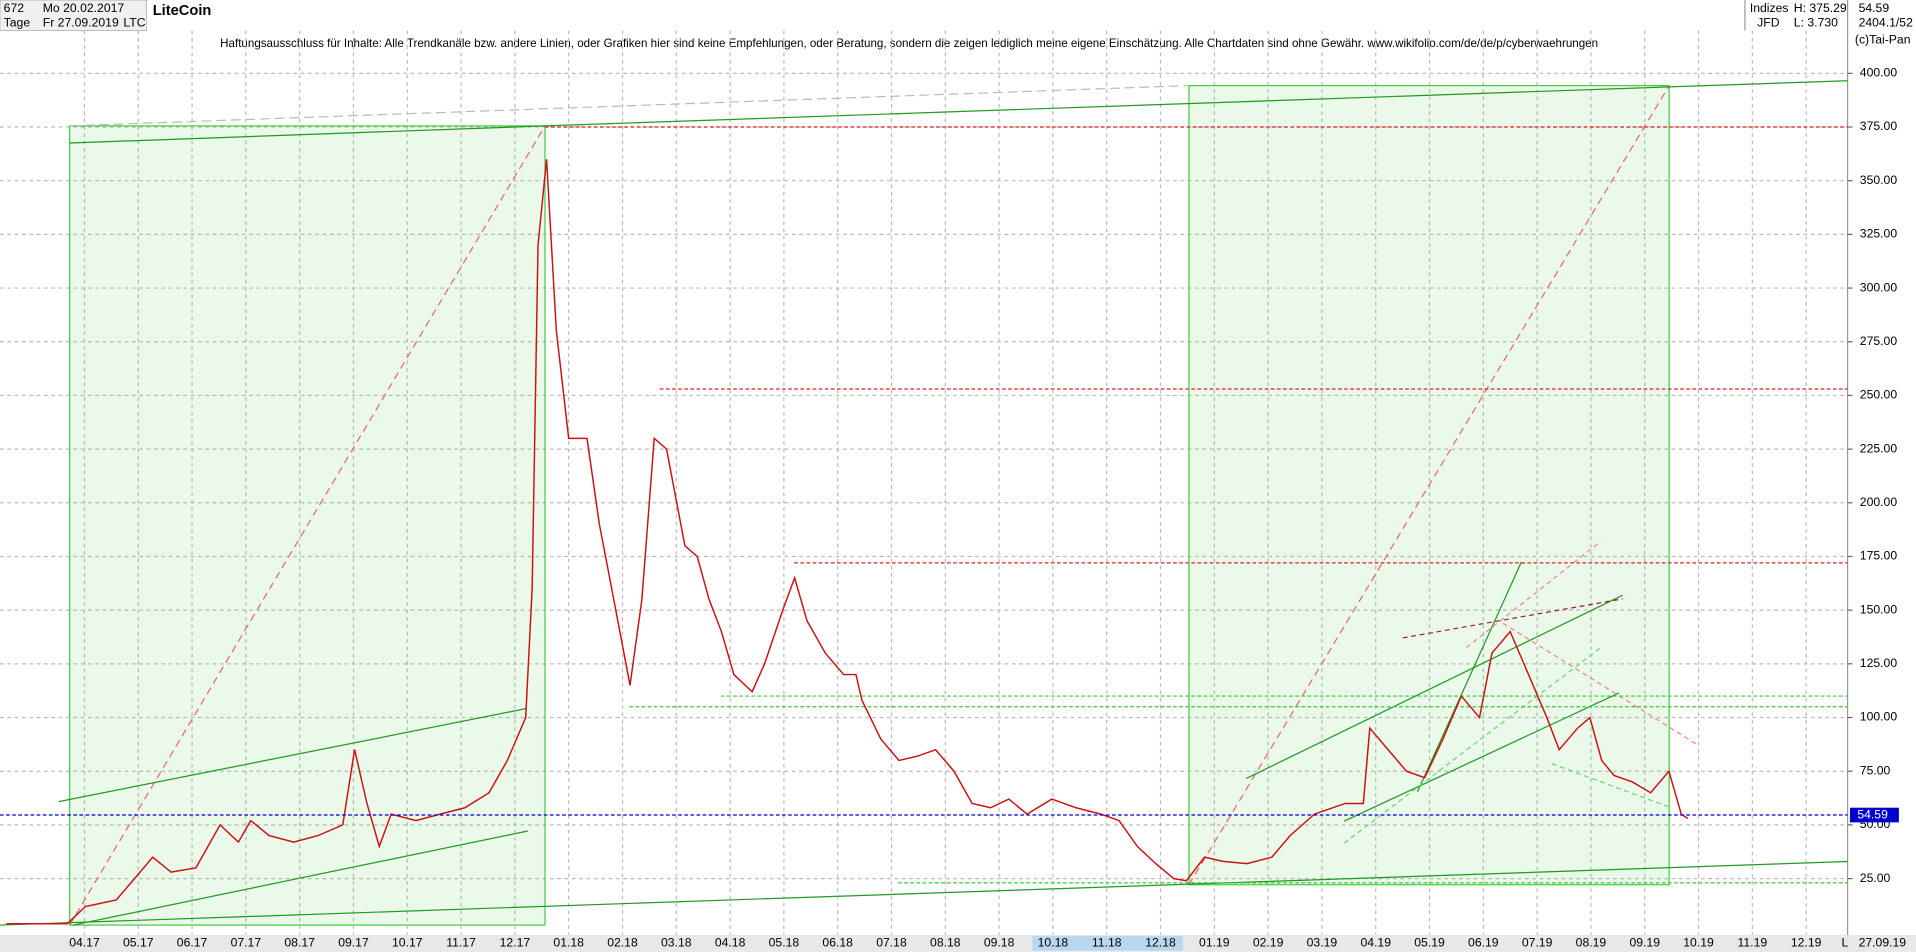 The height and width of the screenshot is (952, 1916). What do you see at coordinates (1879, 502) in the screenshot?
I see `y-tick-label: 200.00` at bounding box center [1879, 502].